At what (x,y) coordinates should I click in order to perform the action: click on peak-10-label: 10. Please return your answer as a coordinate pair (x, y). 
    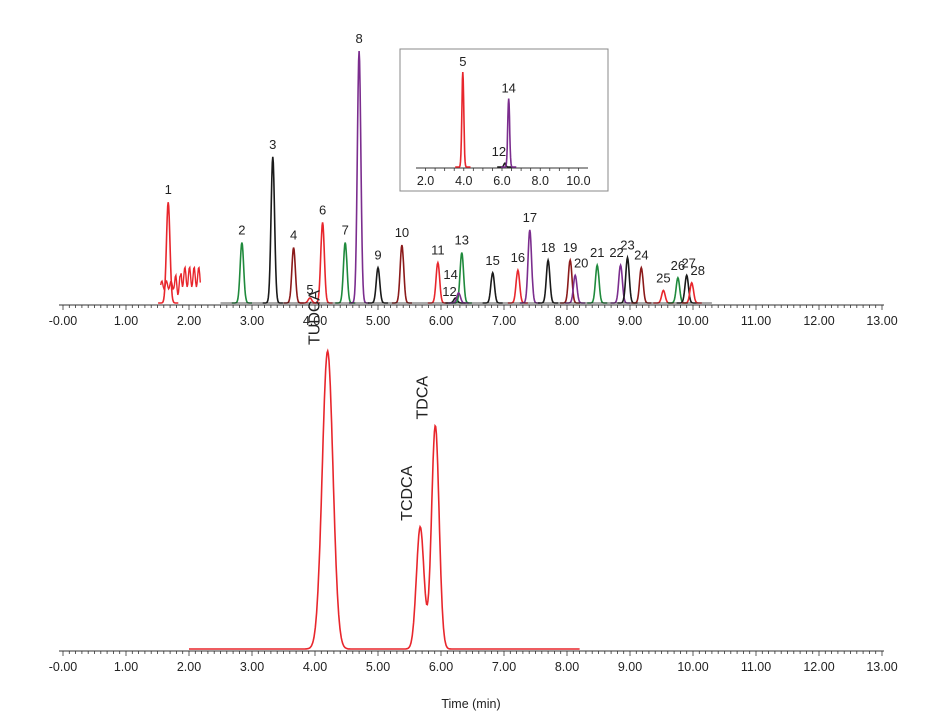
    Looking at the image, I should click on (402, 232).